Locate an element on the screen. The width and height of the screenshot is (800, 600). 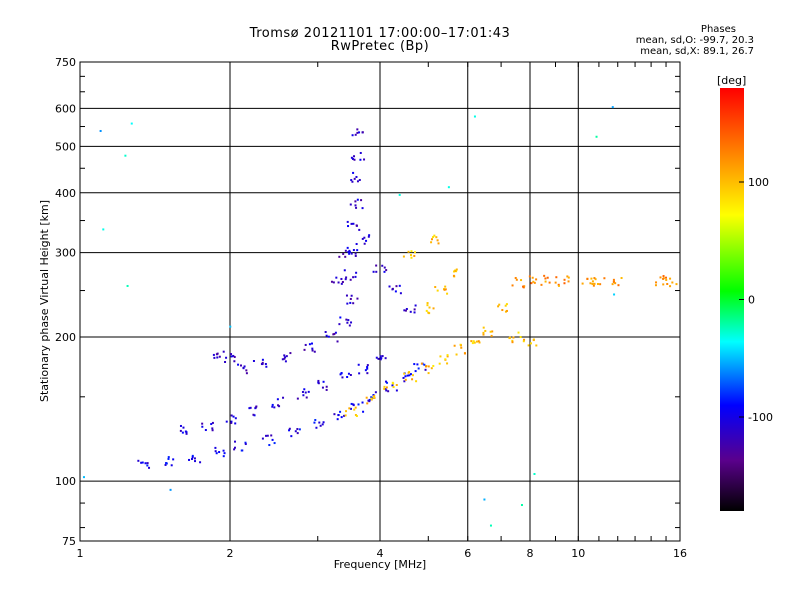
x-tick-label: 2 is located at coordinates (230, 553).